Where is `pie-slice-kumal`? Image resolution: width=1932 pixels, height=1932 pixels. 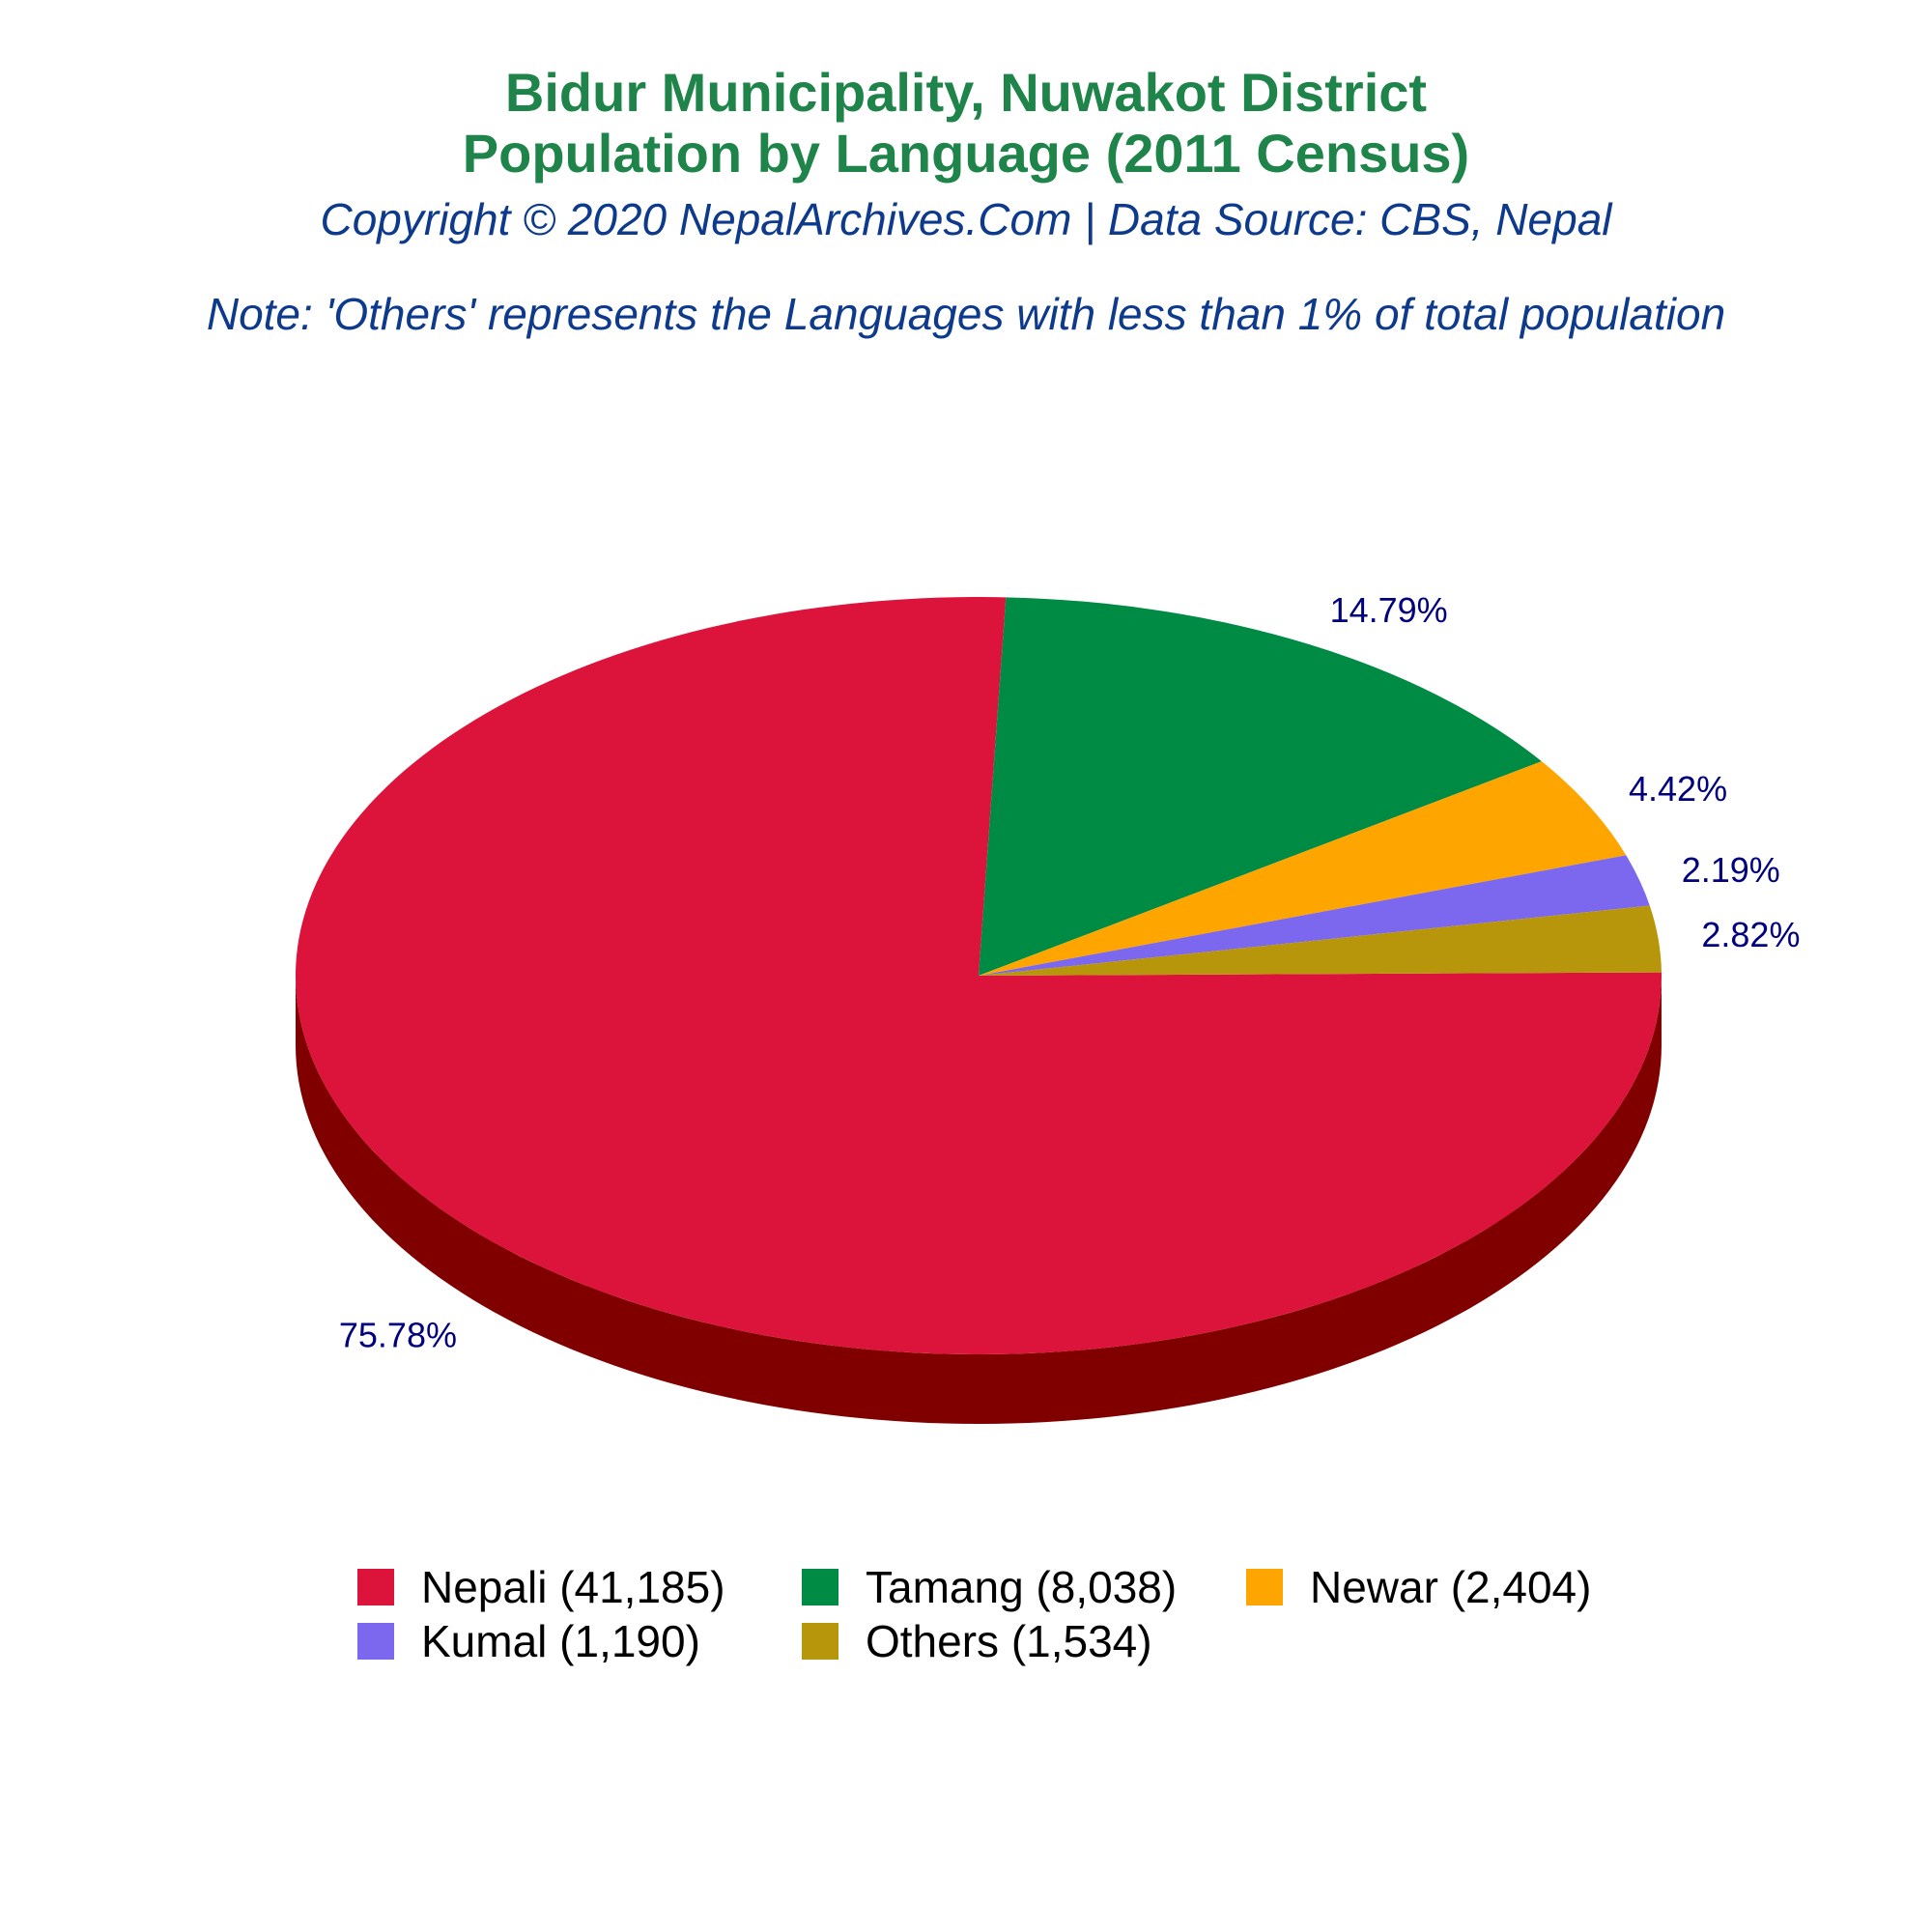 pie-slice-kumal is located at coordinates (1314, 915).